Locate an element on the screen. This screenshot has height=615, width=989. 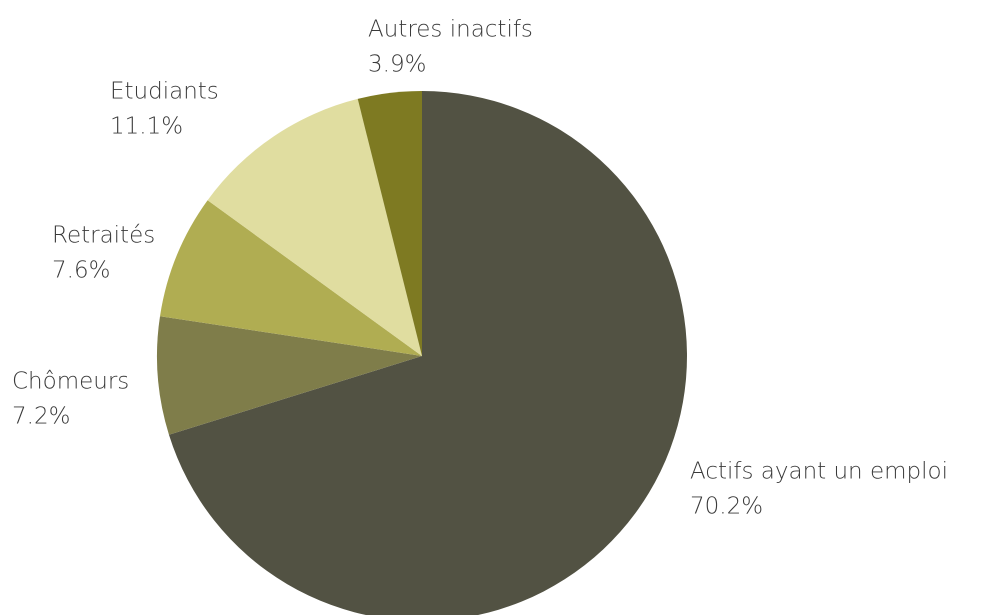
slice-label: Actifs ayant un emploi is located at coordinates (819, 472).